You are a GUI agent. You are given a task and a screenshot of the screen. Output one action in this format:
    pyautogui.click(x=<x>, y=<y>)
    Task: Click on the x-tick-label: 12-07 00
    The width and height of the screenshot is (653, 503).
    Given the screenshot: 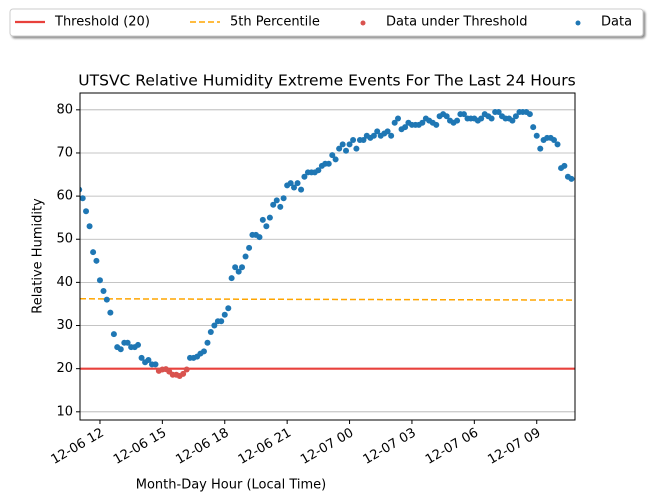 What is the action you would take?
    pyautogui.click(x=327, y=447)
    